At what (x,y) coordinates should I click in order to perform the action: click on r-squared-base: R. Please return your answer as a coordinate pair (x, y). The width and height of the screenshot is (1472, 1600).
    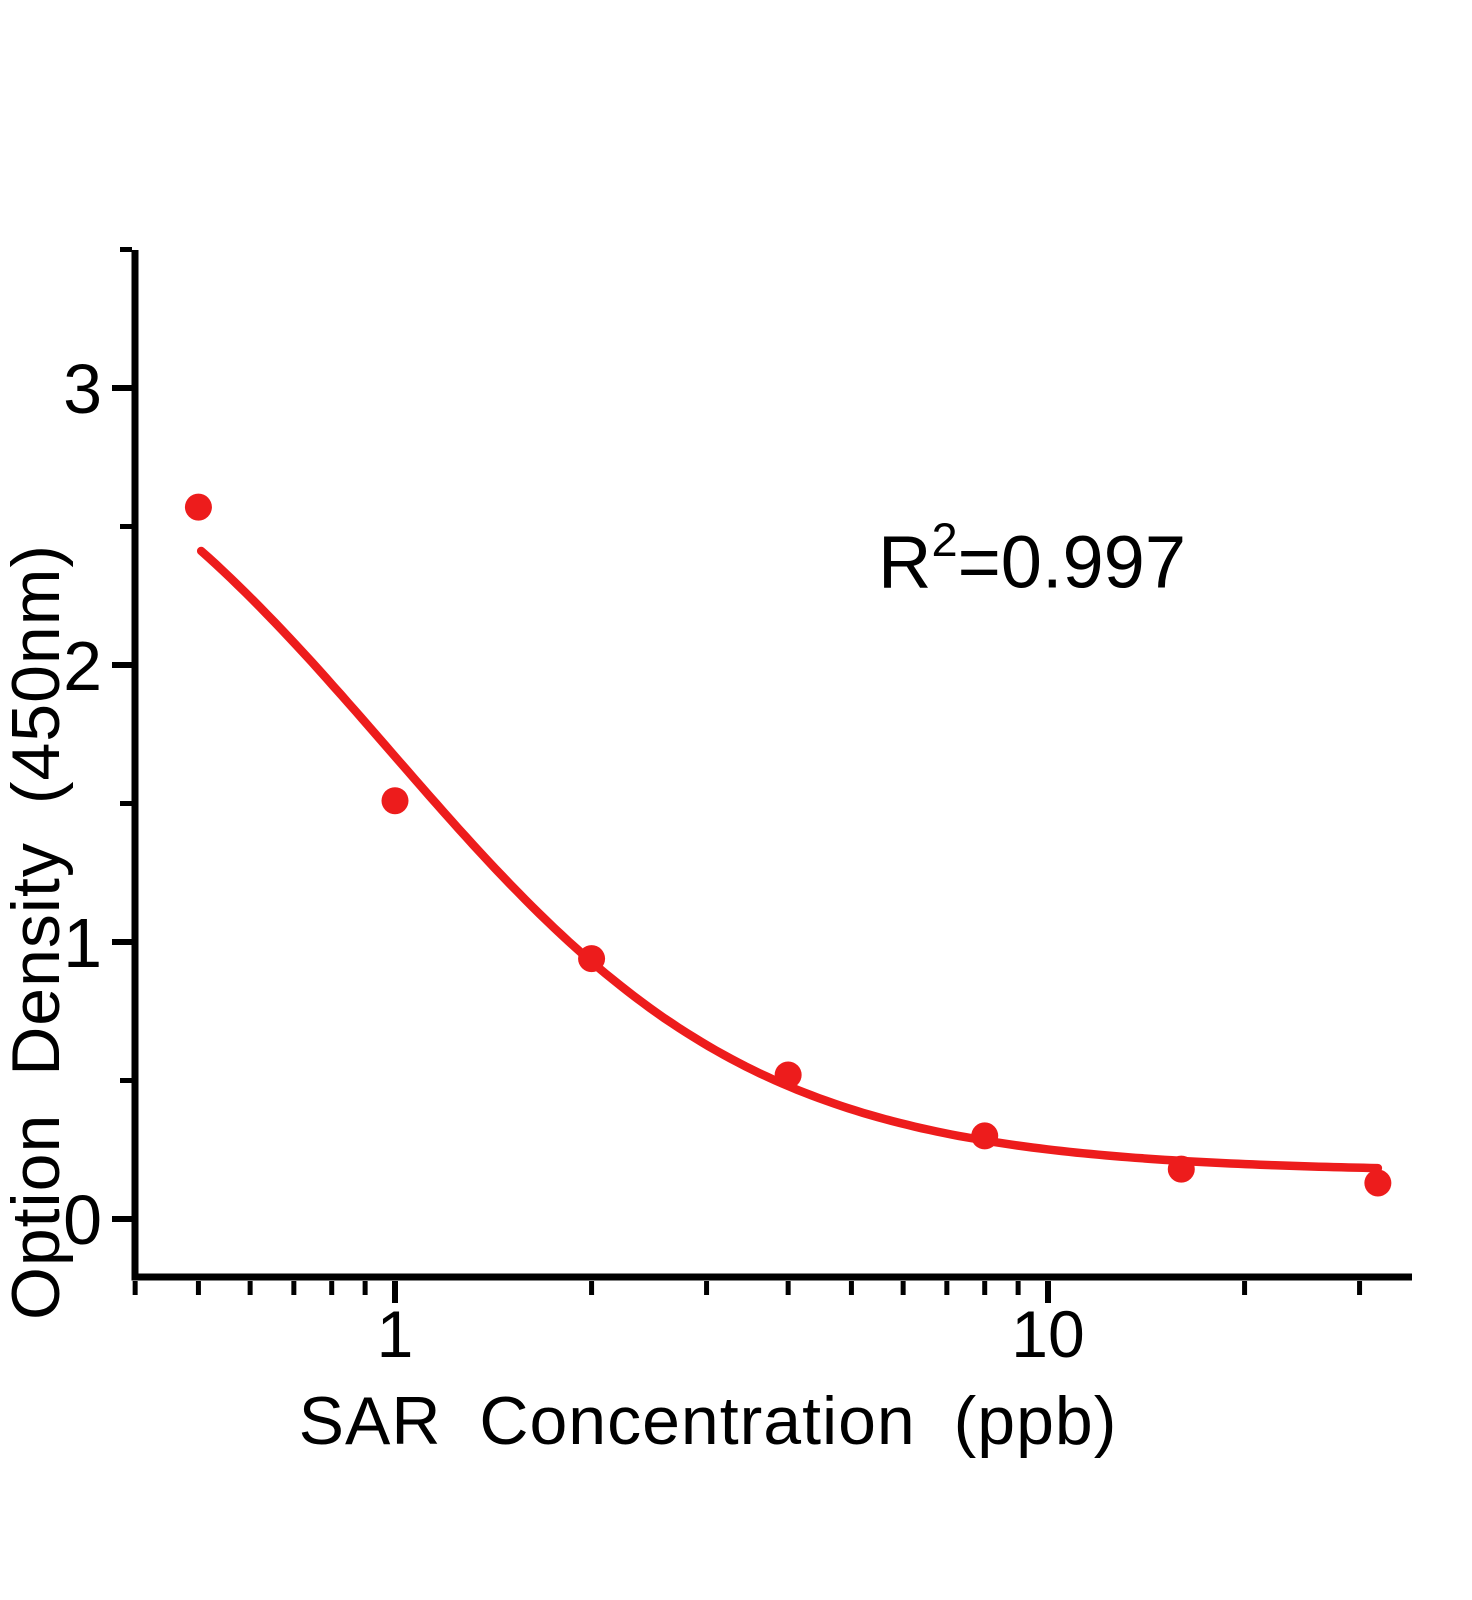
    Looking at the image, I should click on (905, 562).